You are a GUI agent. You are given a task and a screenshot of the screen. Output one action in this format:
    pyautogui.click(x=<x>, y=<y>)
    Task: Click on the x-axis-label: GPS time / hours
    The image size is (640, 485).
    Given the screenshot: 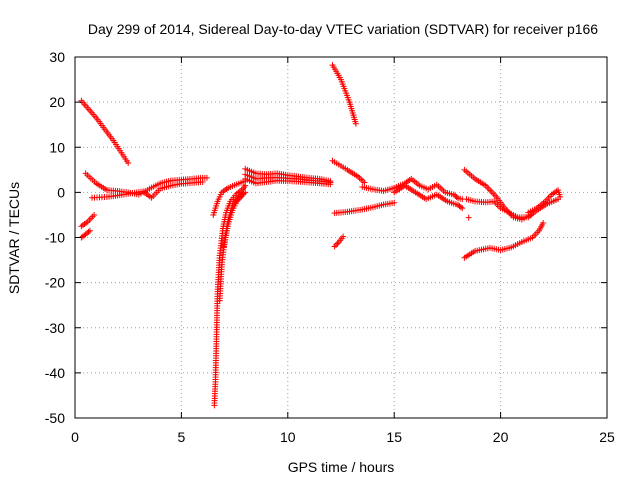 What is the action you would take?
    pyautogui.click(x=341, y=467)
    